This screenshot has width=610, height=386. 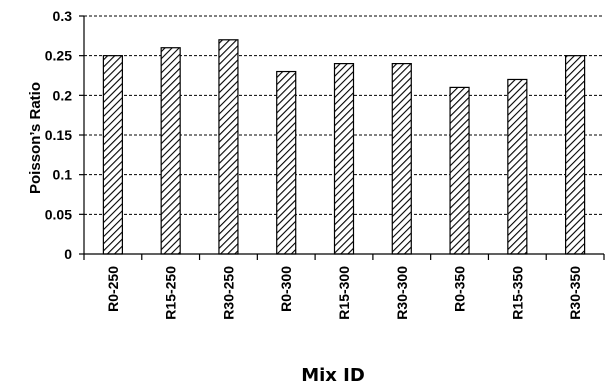 What do you see at coordinates (63, 175) in the screenshot?
I see `y-tick-label: 0.1` at bounding box center [63, 175].